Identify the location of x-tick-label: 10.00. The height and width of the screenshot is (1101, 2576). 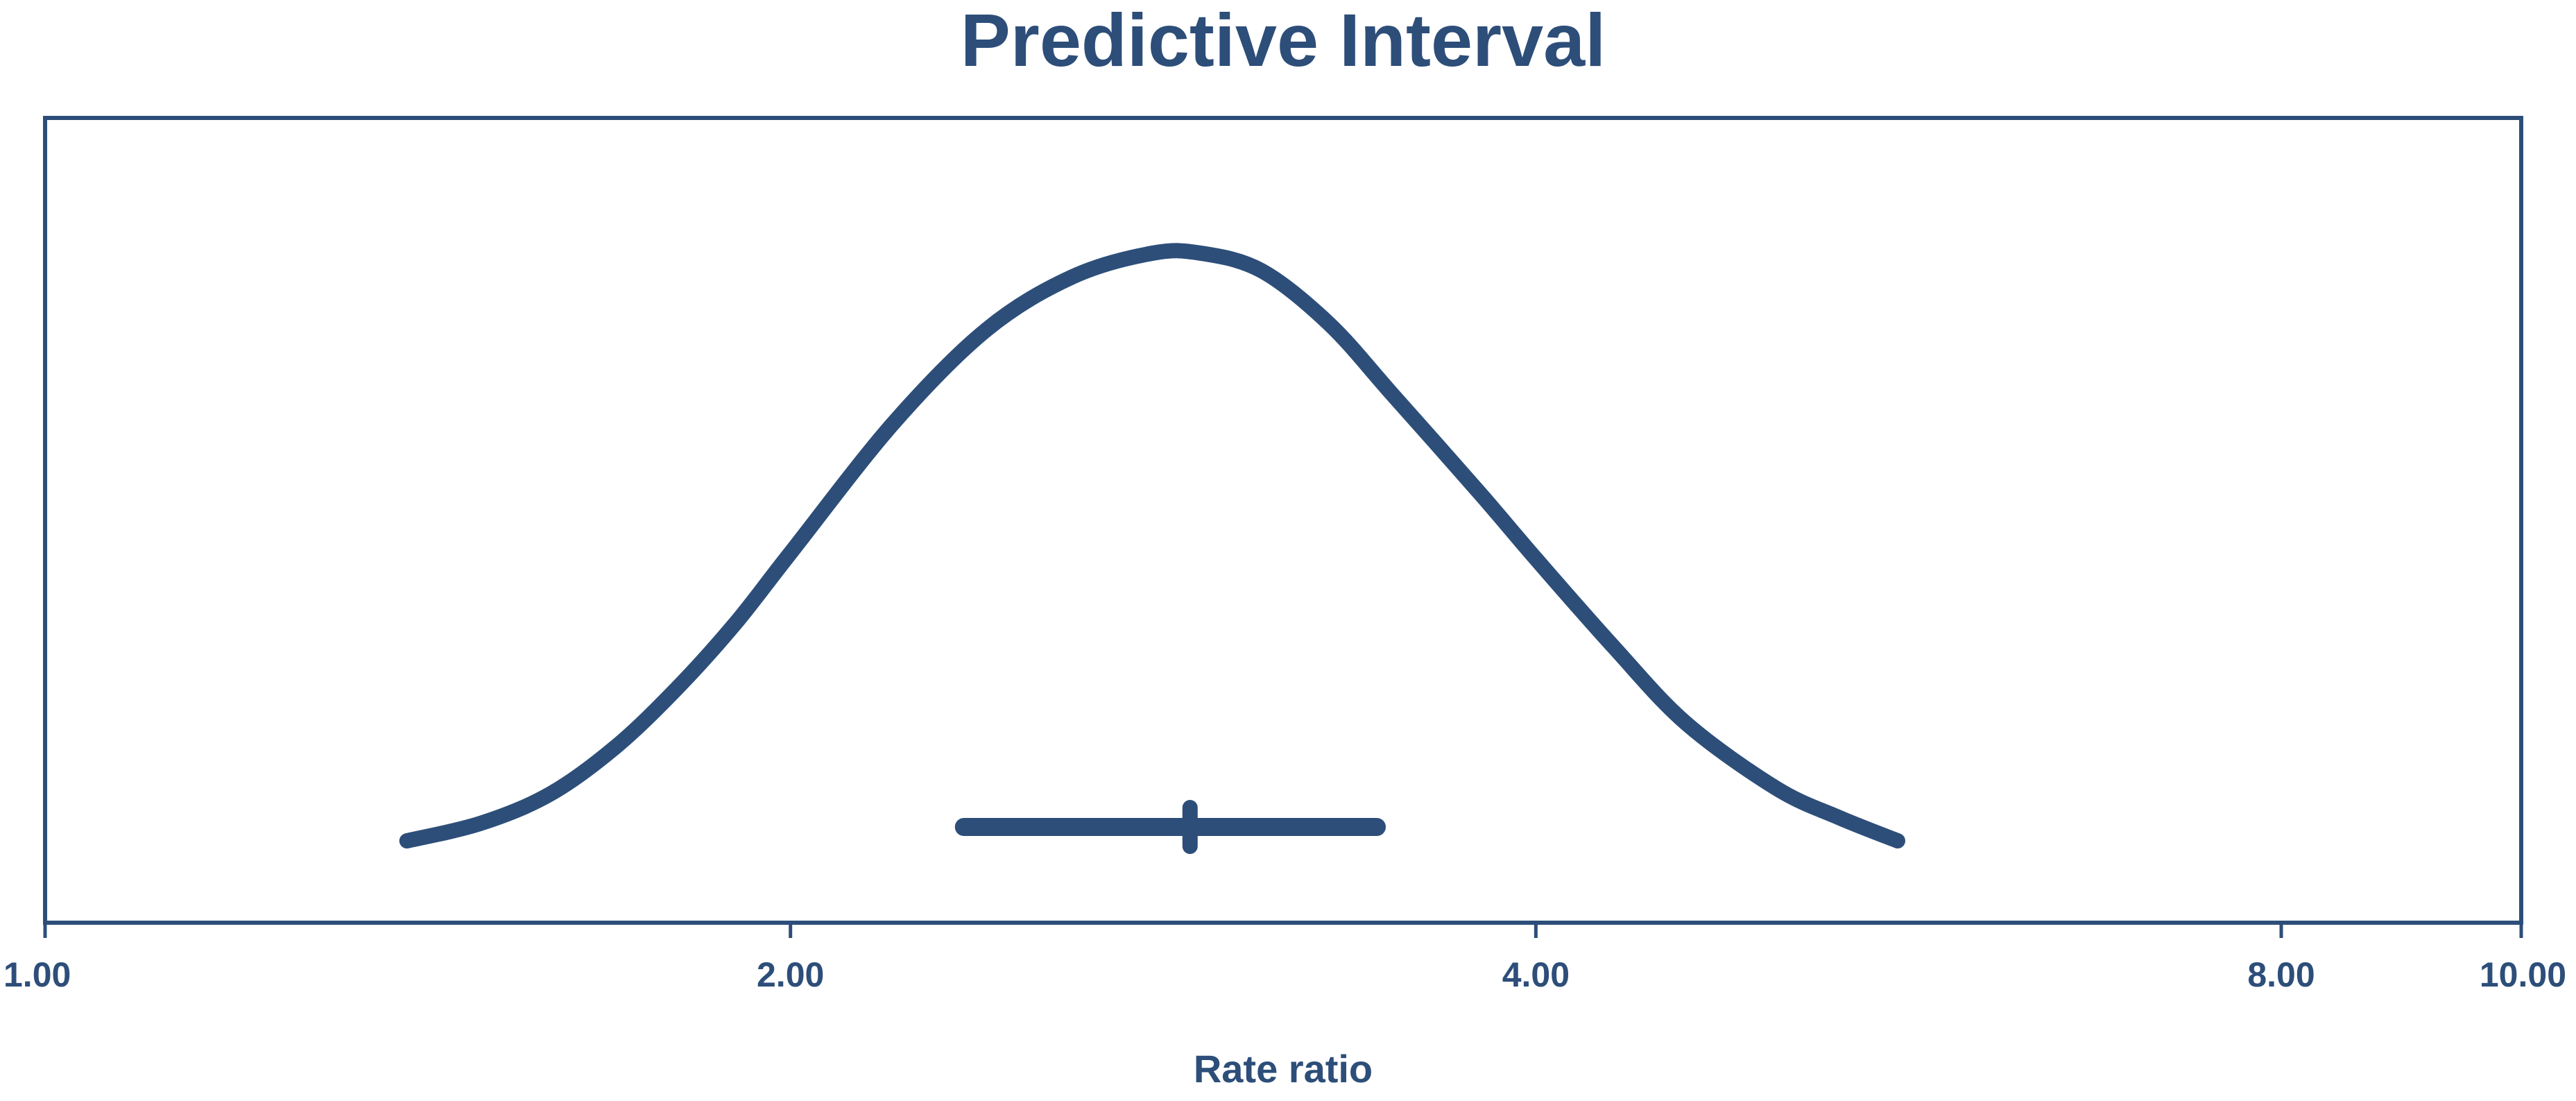
(2523, 975).